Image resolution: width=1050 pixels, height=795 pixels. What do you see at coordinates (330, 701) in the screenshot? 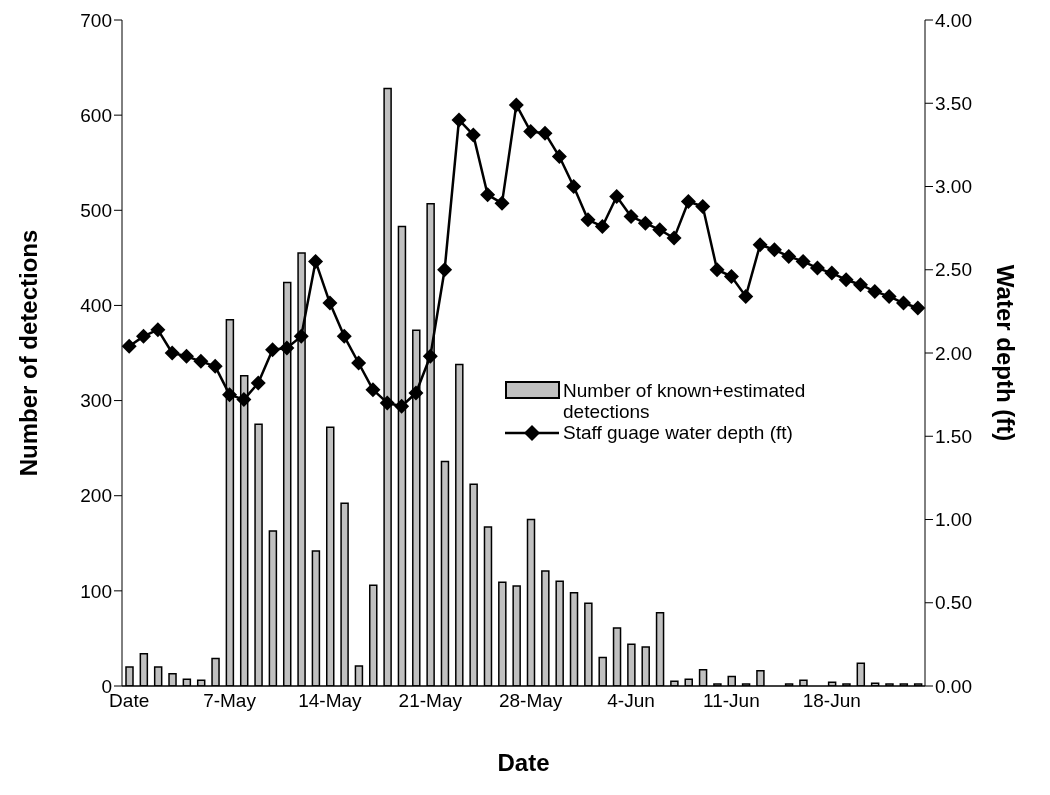
I see `x-tick-label: 14-May` at bounding box center [330, 701].